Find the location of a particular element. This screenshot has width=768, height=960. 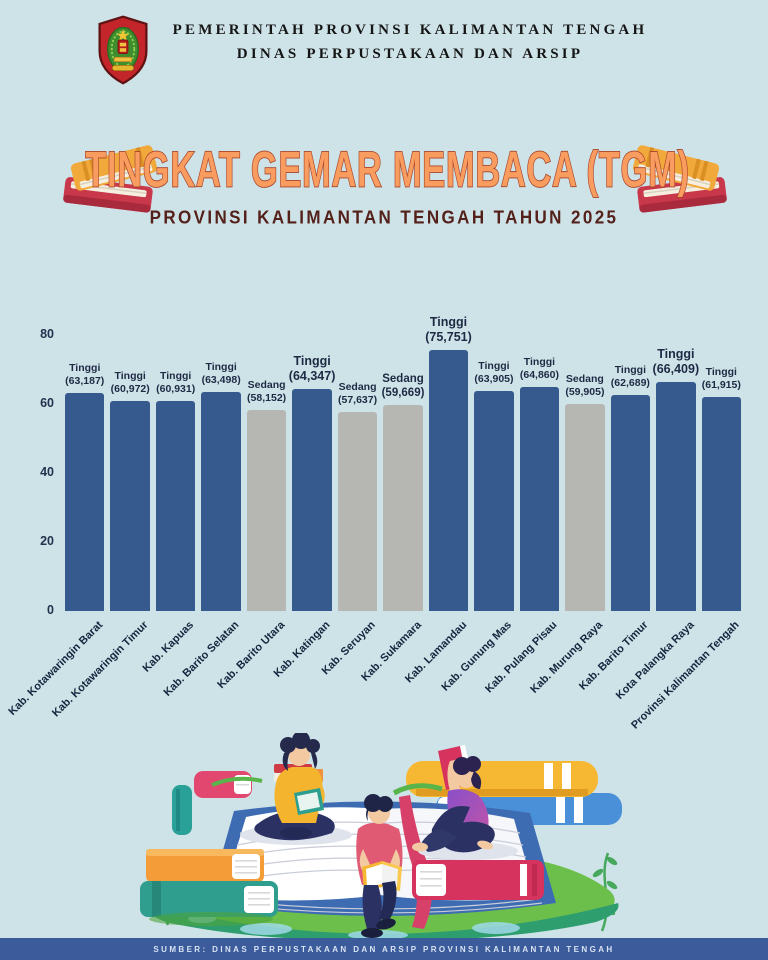

y-axis-tick: 40 is located at coordinates (47, 472).